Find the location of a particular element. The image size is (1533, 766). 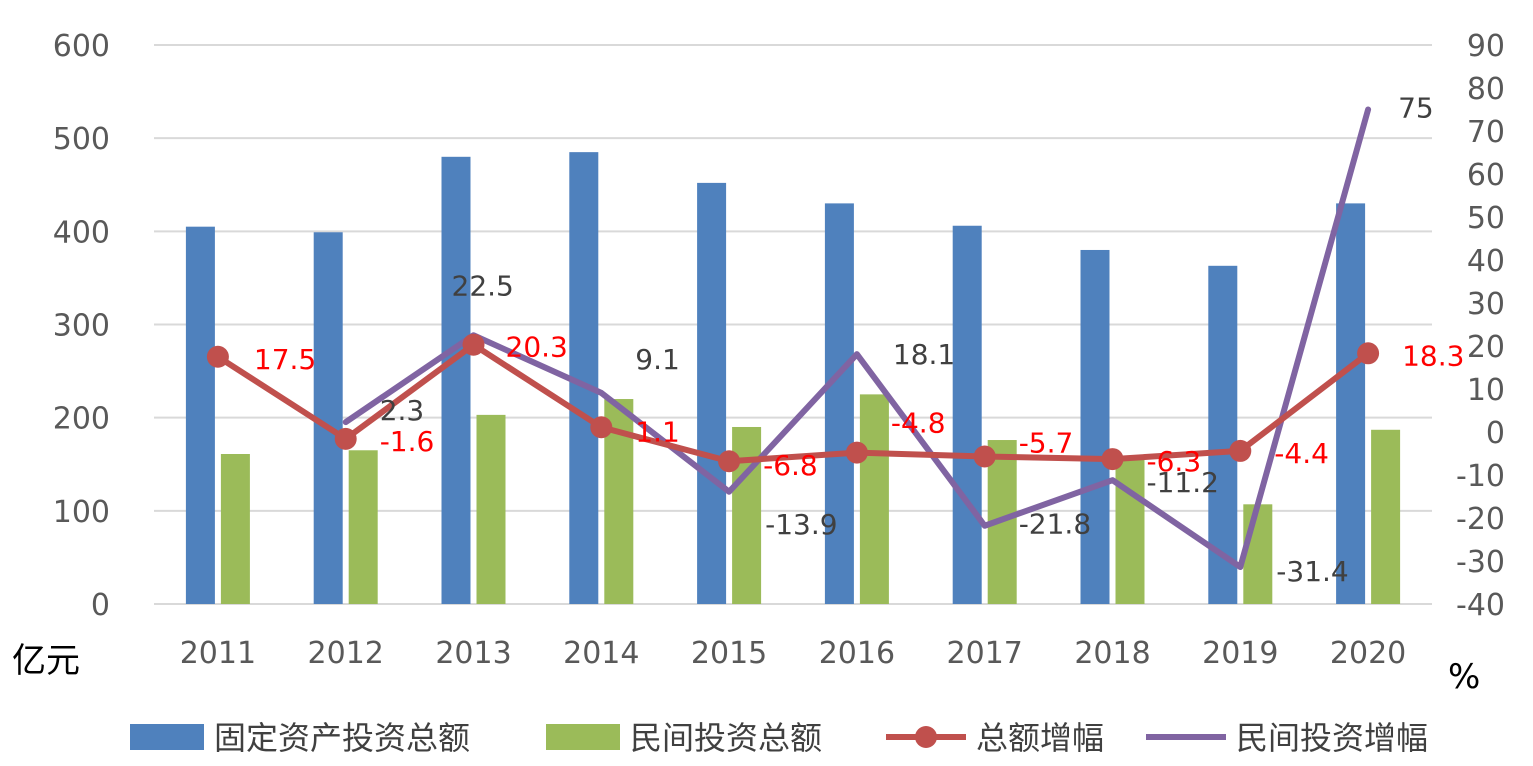

x-tick-label: 2015 is located at coordinates (729, 653).